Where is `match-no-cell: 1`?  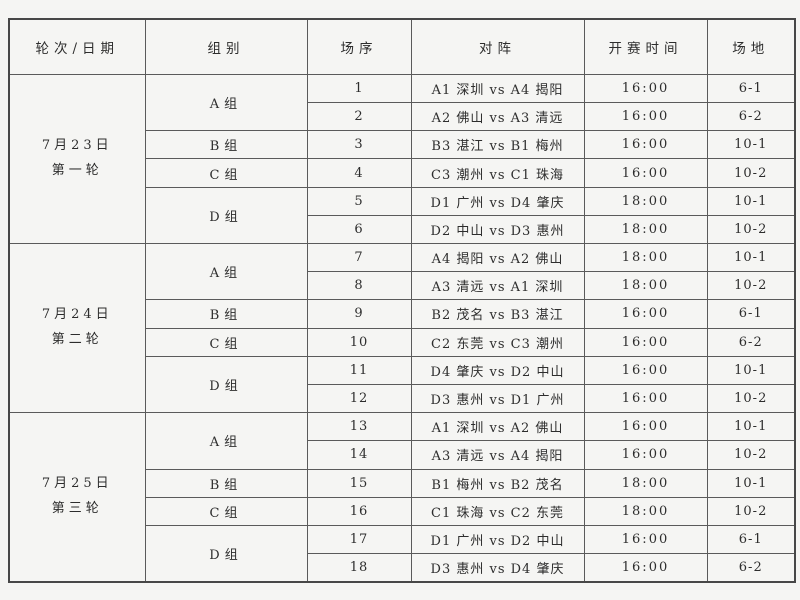 match-no-cell: 1 is located at coordinates (359, 88).